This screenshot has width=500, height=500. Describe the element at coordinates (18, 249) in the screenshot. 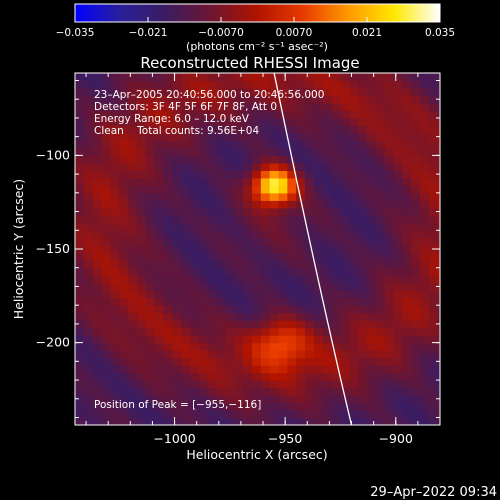

I see `y-axis-label: Heliocentric Y (arcsec)` at that location.